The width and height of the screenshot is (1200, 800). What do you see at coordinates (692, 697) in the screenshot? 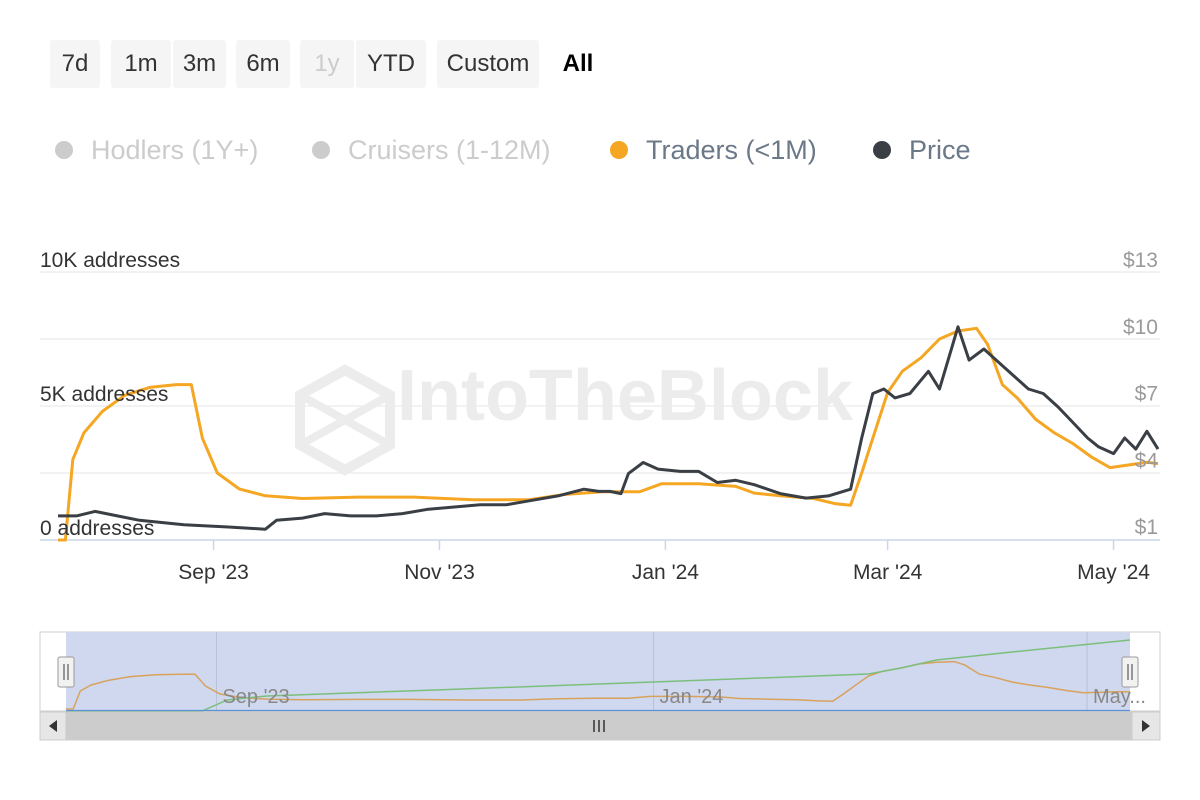
I see `navigator-label: Jan '24` at bounding box center [692, 697].